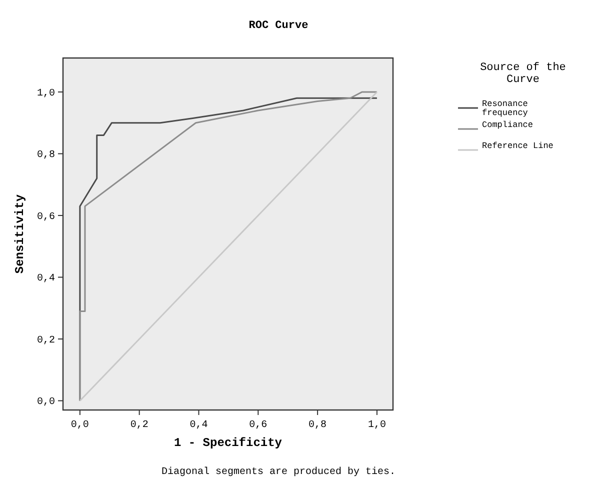 The height and width of the screenshot is (485, 597). What do you see at coordinates (45, 279) in the screenshot?
I see `y-tick-label: 0,4` at bounding box center [45, 279].